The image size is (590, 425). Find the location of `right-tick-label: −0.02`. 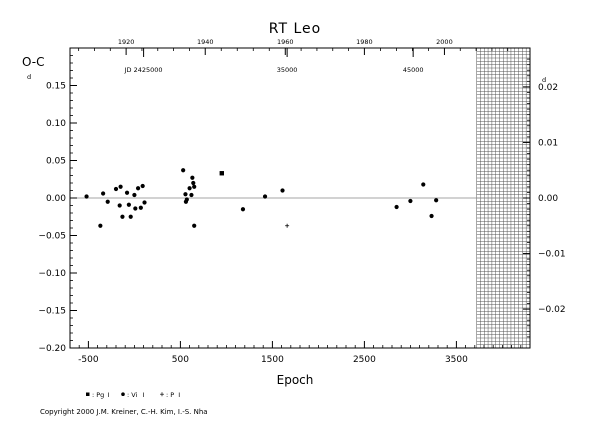

right-tick-label: −0.02 is located at coordinates (552, 310).